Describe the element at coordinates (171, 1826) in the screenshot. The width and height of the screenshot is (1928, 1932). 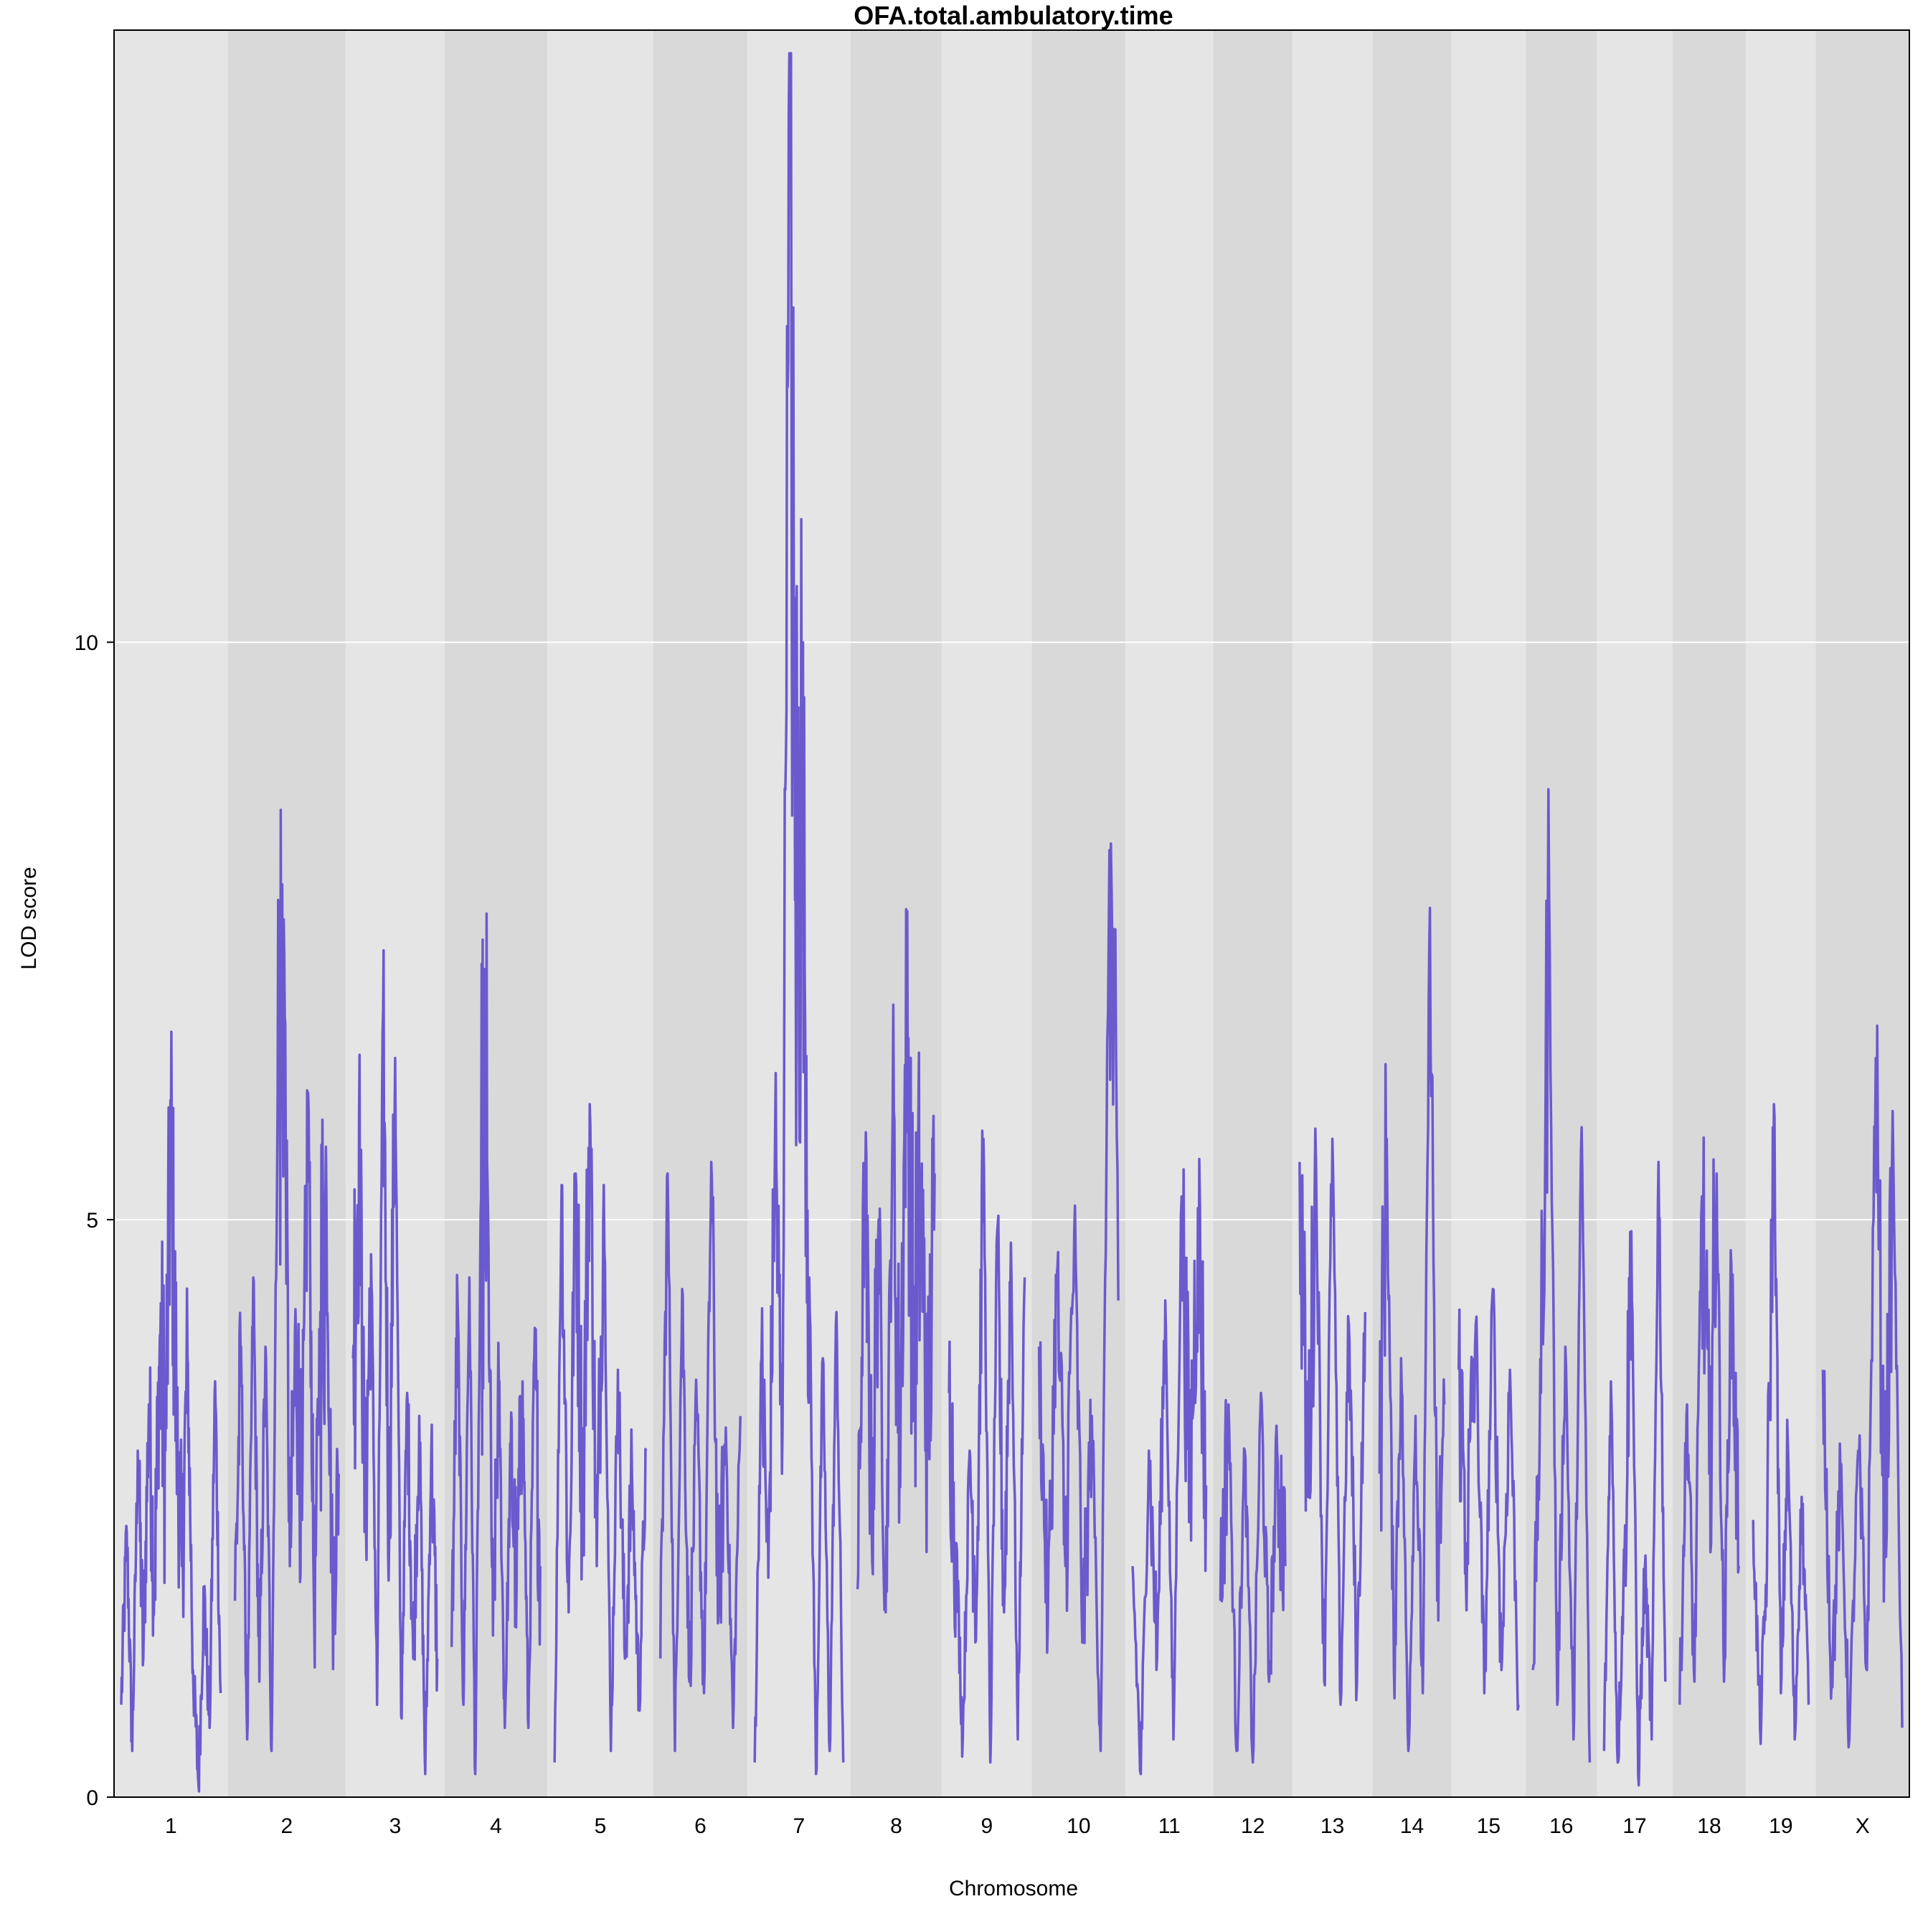
I see `x-tick-label-1: 1` at that location.